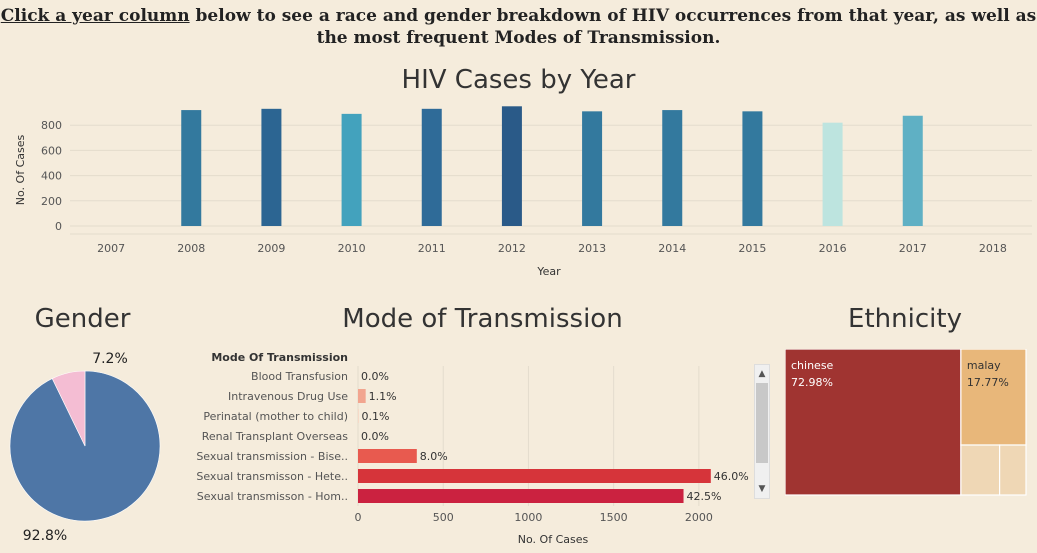 The width and height of the screenshot is (1037, 553). I want to click on year-bar-2008, so click(191, 168).